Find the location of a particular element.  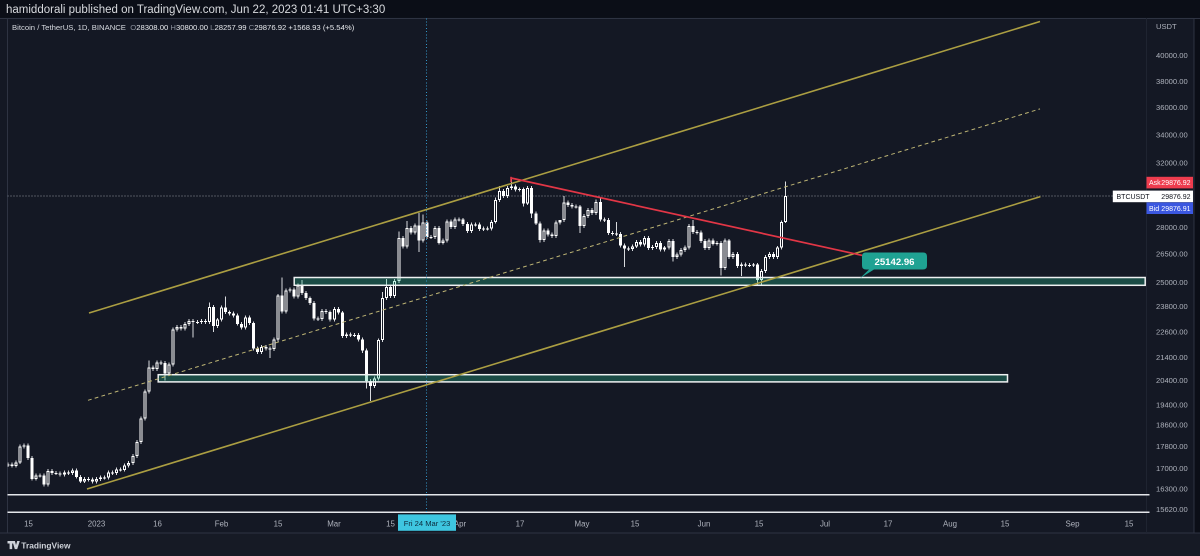

svg-text: 22600.00 is located at coordinates (1172, 331).